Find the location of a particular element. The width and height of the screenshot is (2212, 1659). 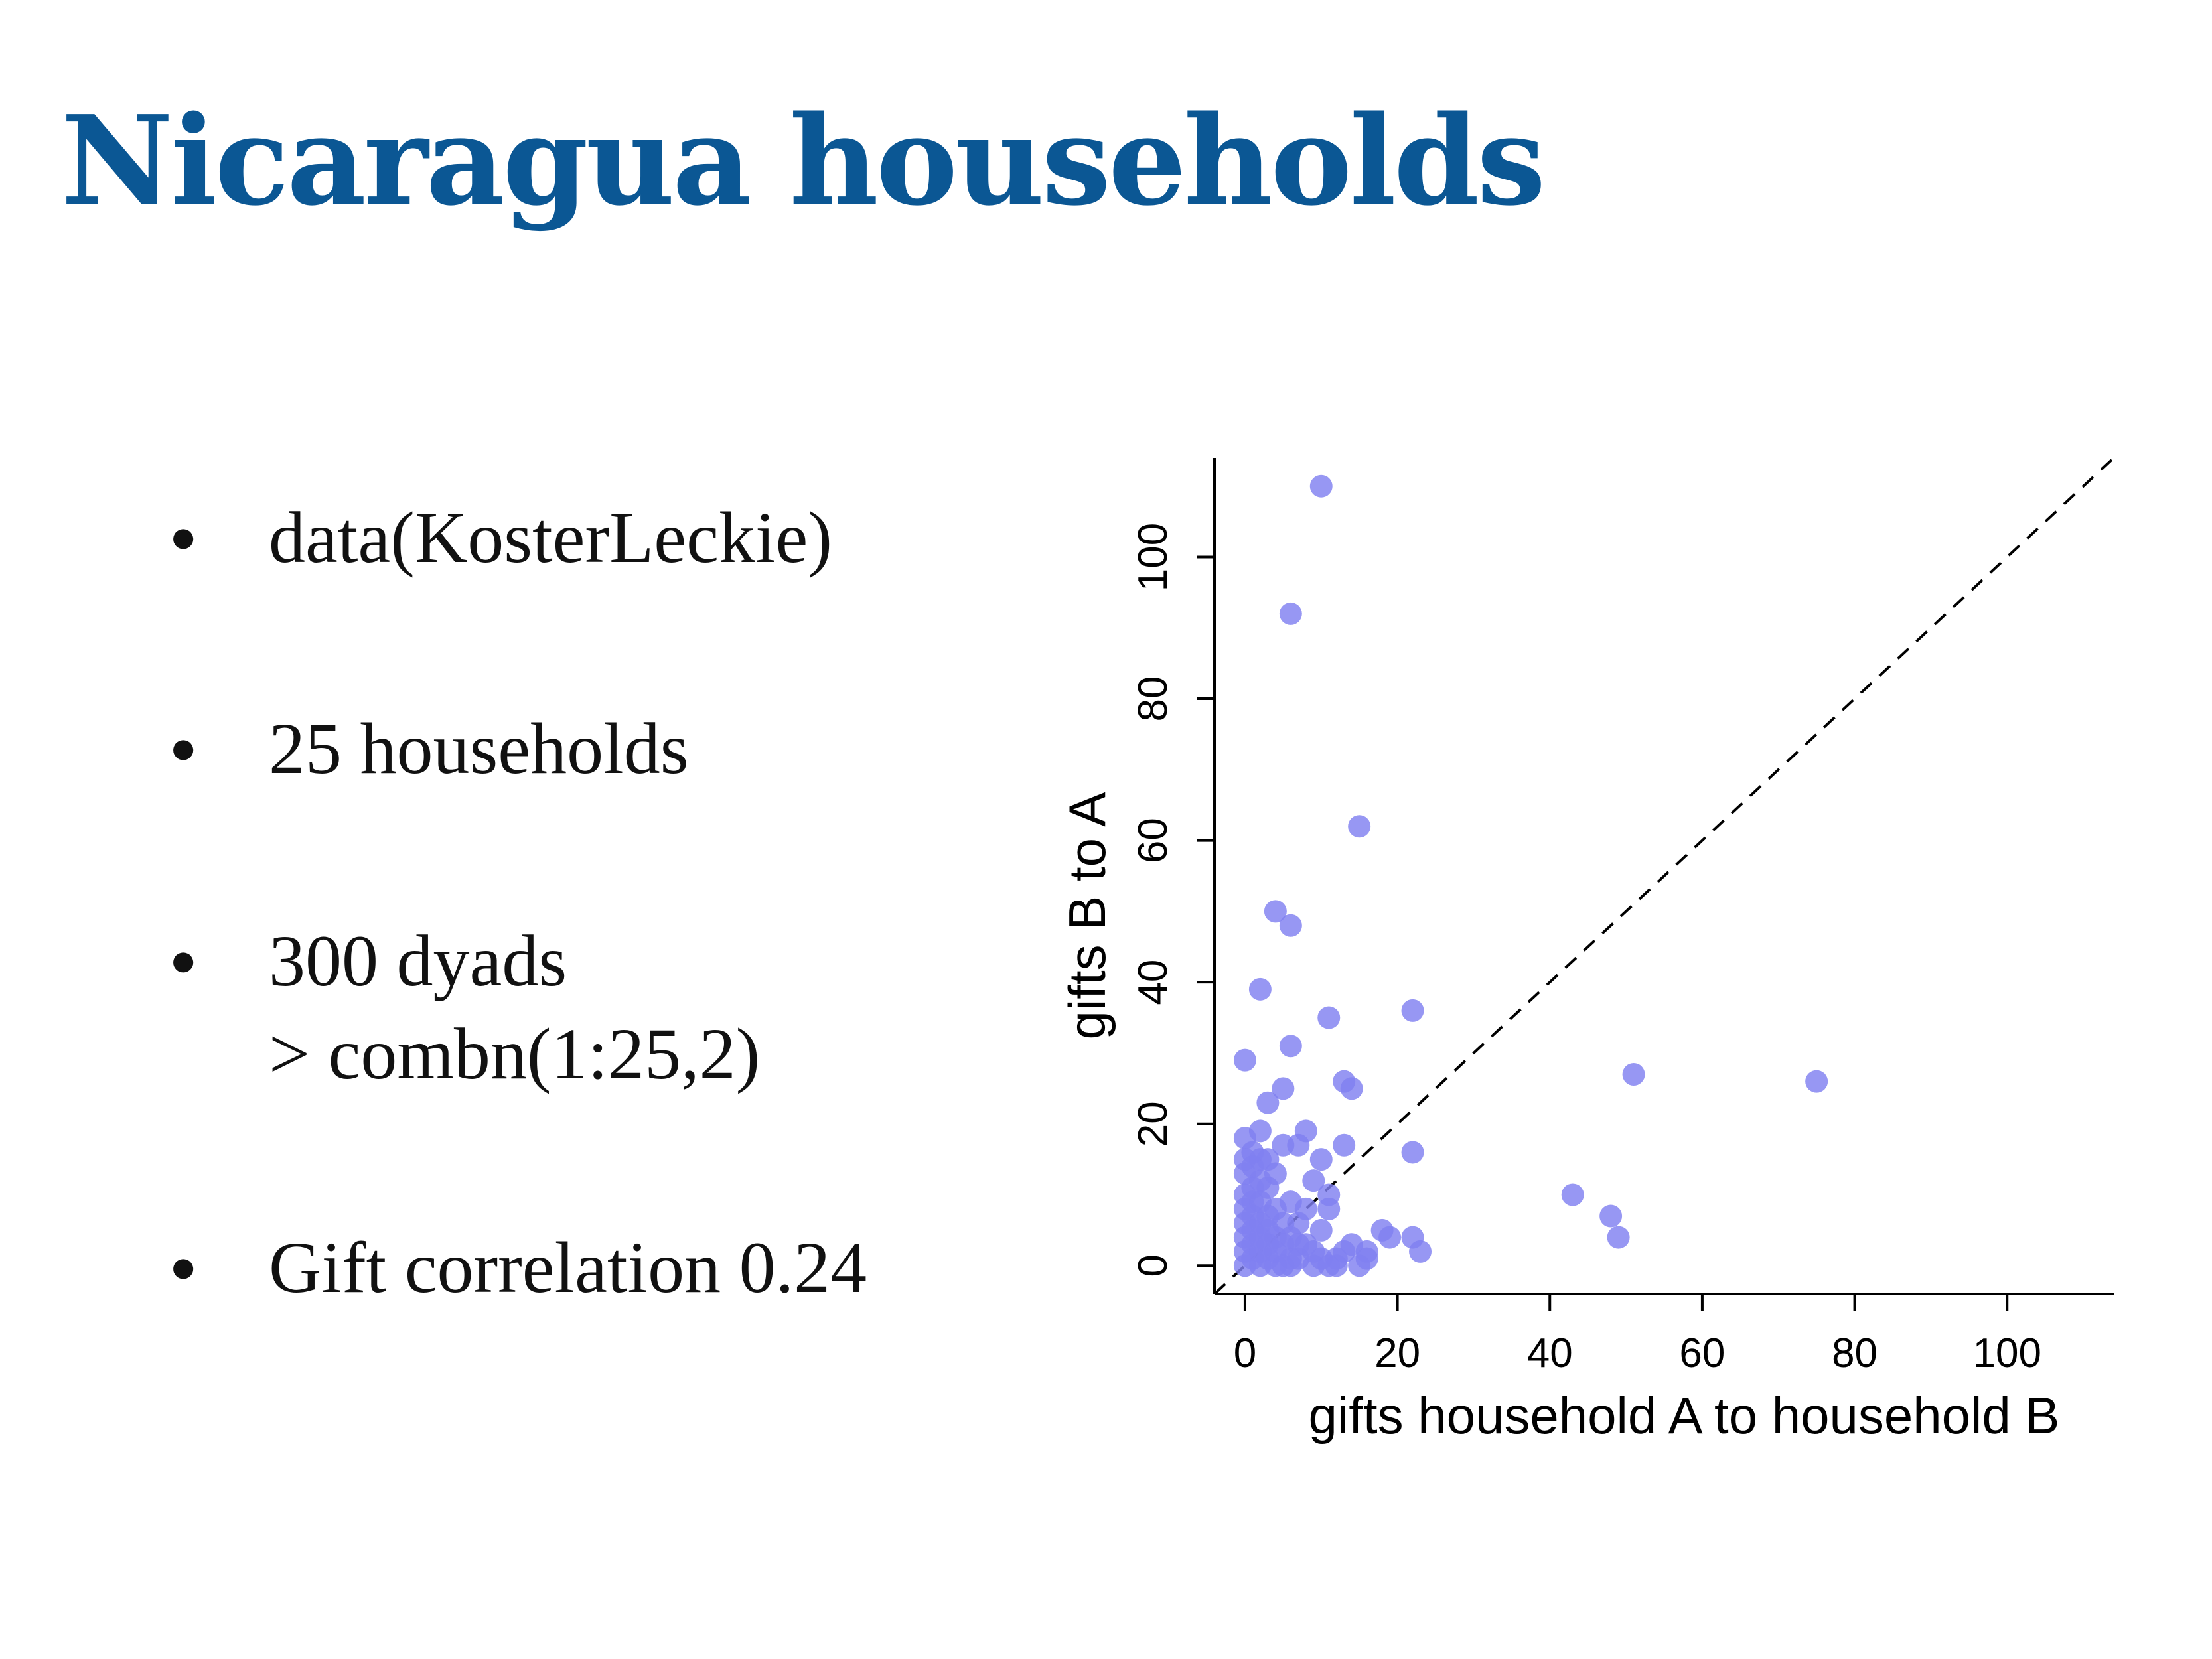

x-tick-label: 20 is located at coordinates (1397, 1353).